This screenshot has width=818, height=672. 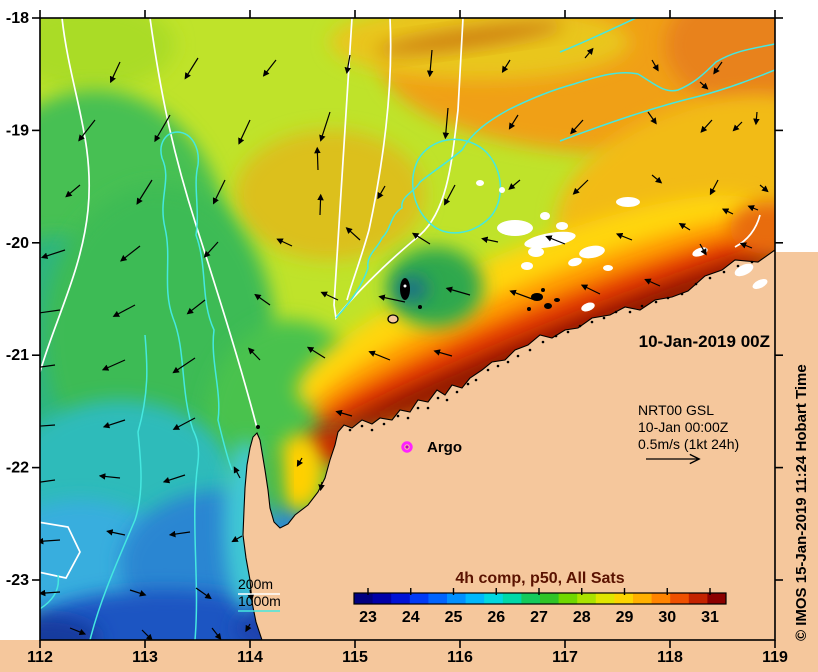 What do you see at coordinates (460, 657) in the screenshot?
I see `x-tick-label: 116` at bounding box center [460, 657].